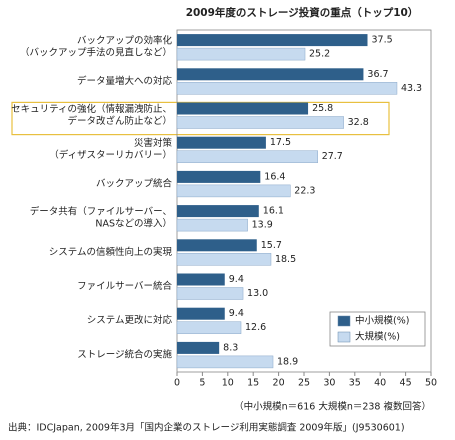 Image resolution: width=455 pixels, height=440 pixels. What do you see at coordinates (355, 383) in the screenshot?
I see `x-tick-label: 35` at bounding box center [355, 383].